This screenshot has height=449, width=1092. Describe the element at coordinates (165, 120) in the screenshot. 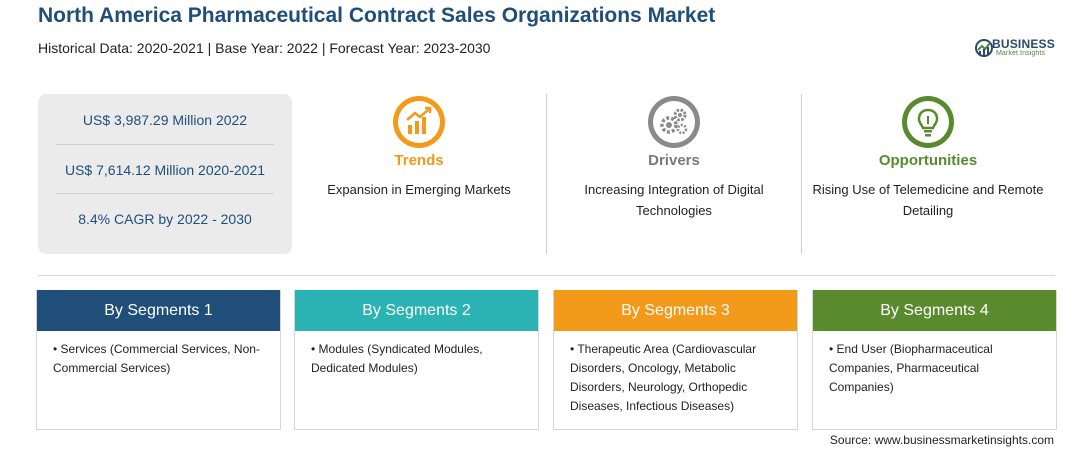

I see `stat-market-size: US$ 3,987.29 Million 2022` at that location.